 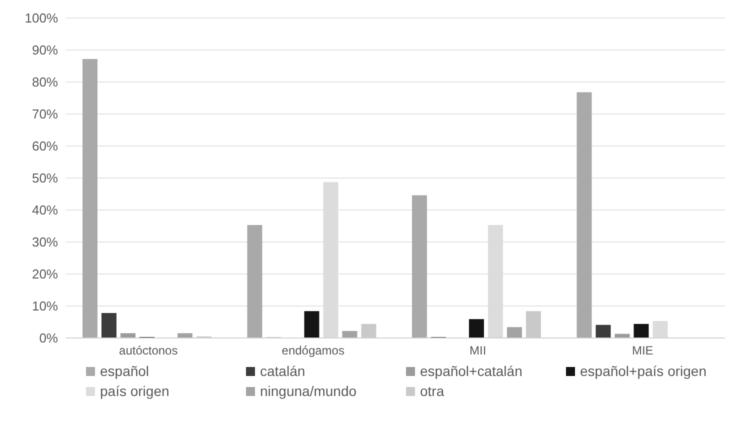 I want to click on y-tick-label: 40%, so click(x=45, y=210).